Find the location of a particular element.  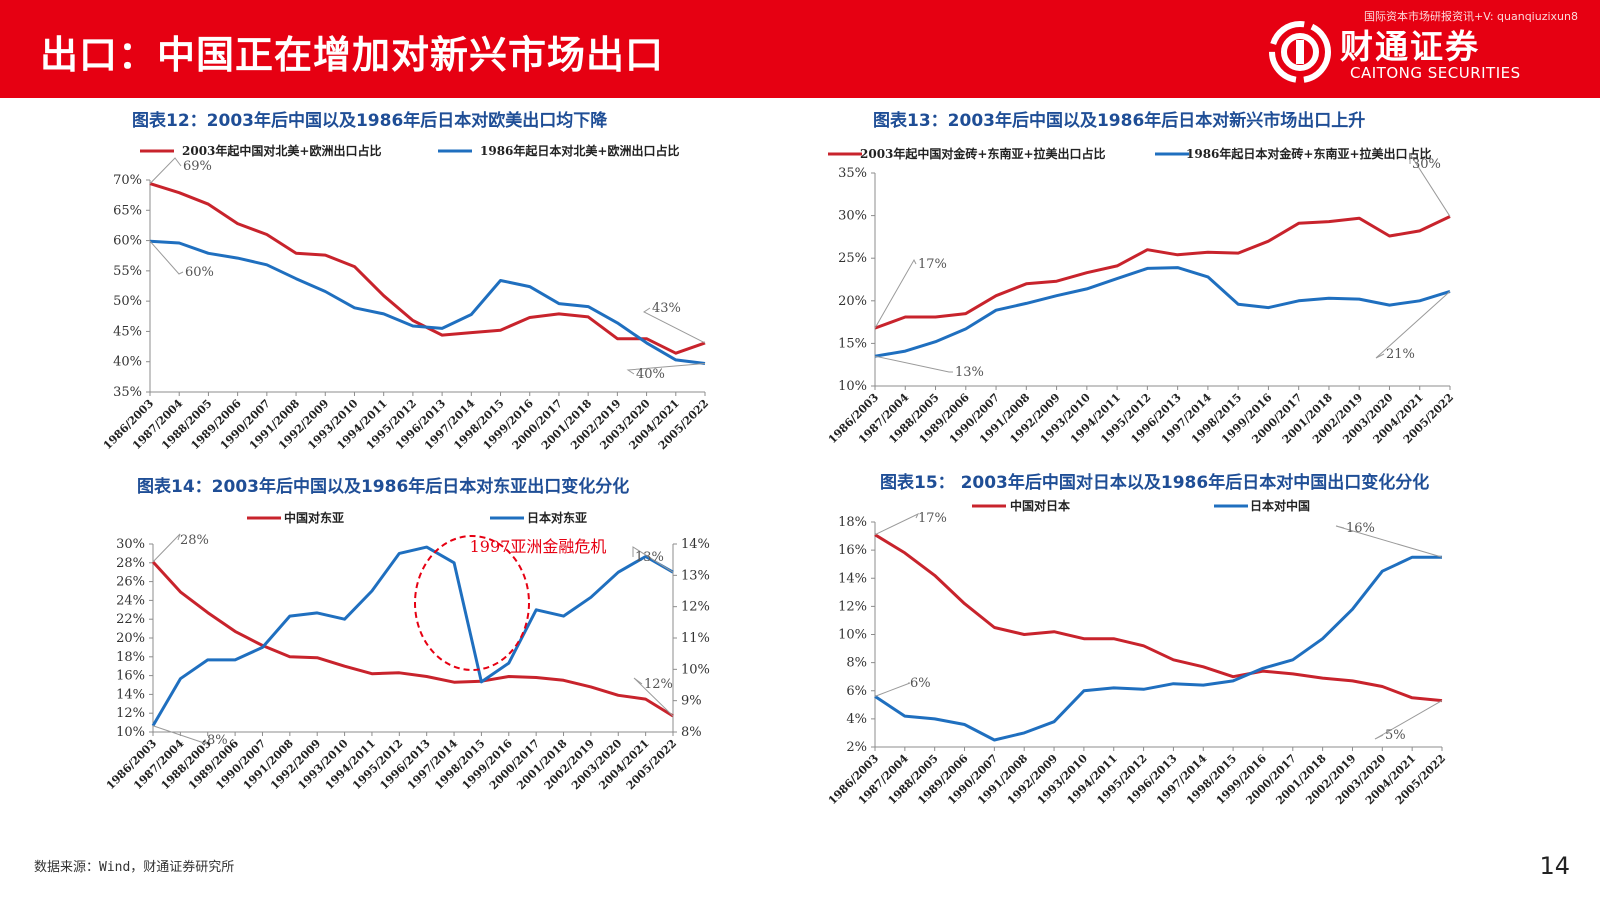

y-tick-label: 24% is located at coordinates (130, 600).